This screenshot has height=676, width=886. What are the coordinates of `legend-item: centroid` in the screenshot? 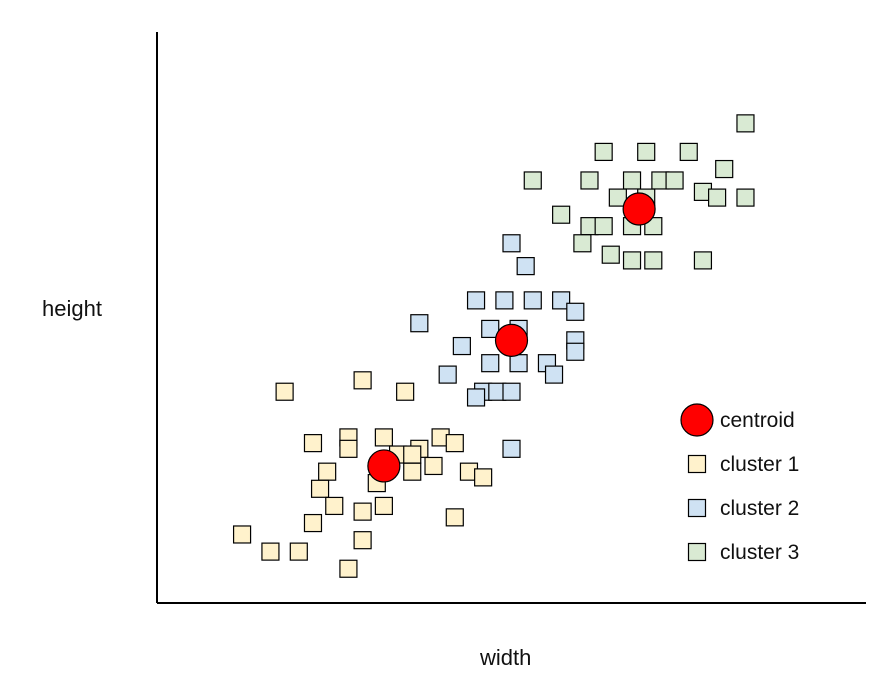 It's located at (737, 420).